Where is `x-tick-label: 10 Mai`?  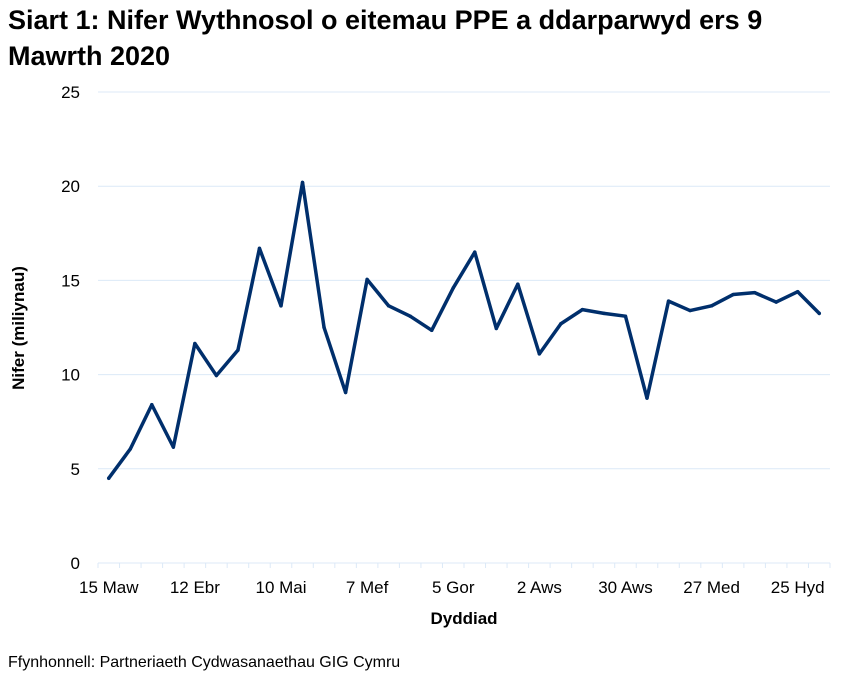 x-tick-label: 10 Mai is located at coordinates (280, 587).